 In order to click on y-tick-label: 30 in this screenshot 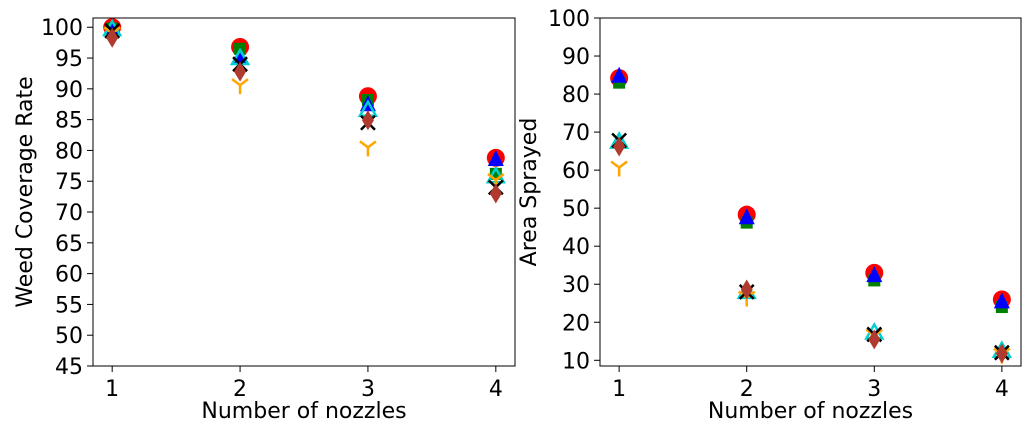, I will do `click(576, 285)`.